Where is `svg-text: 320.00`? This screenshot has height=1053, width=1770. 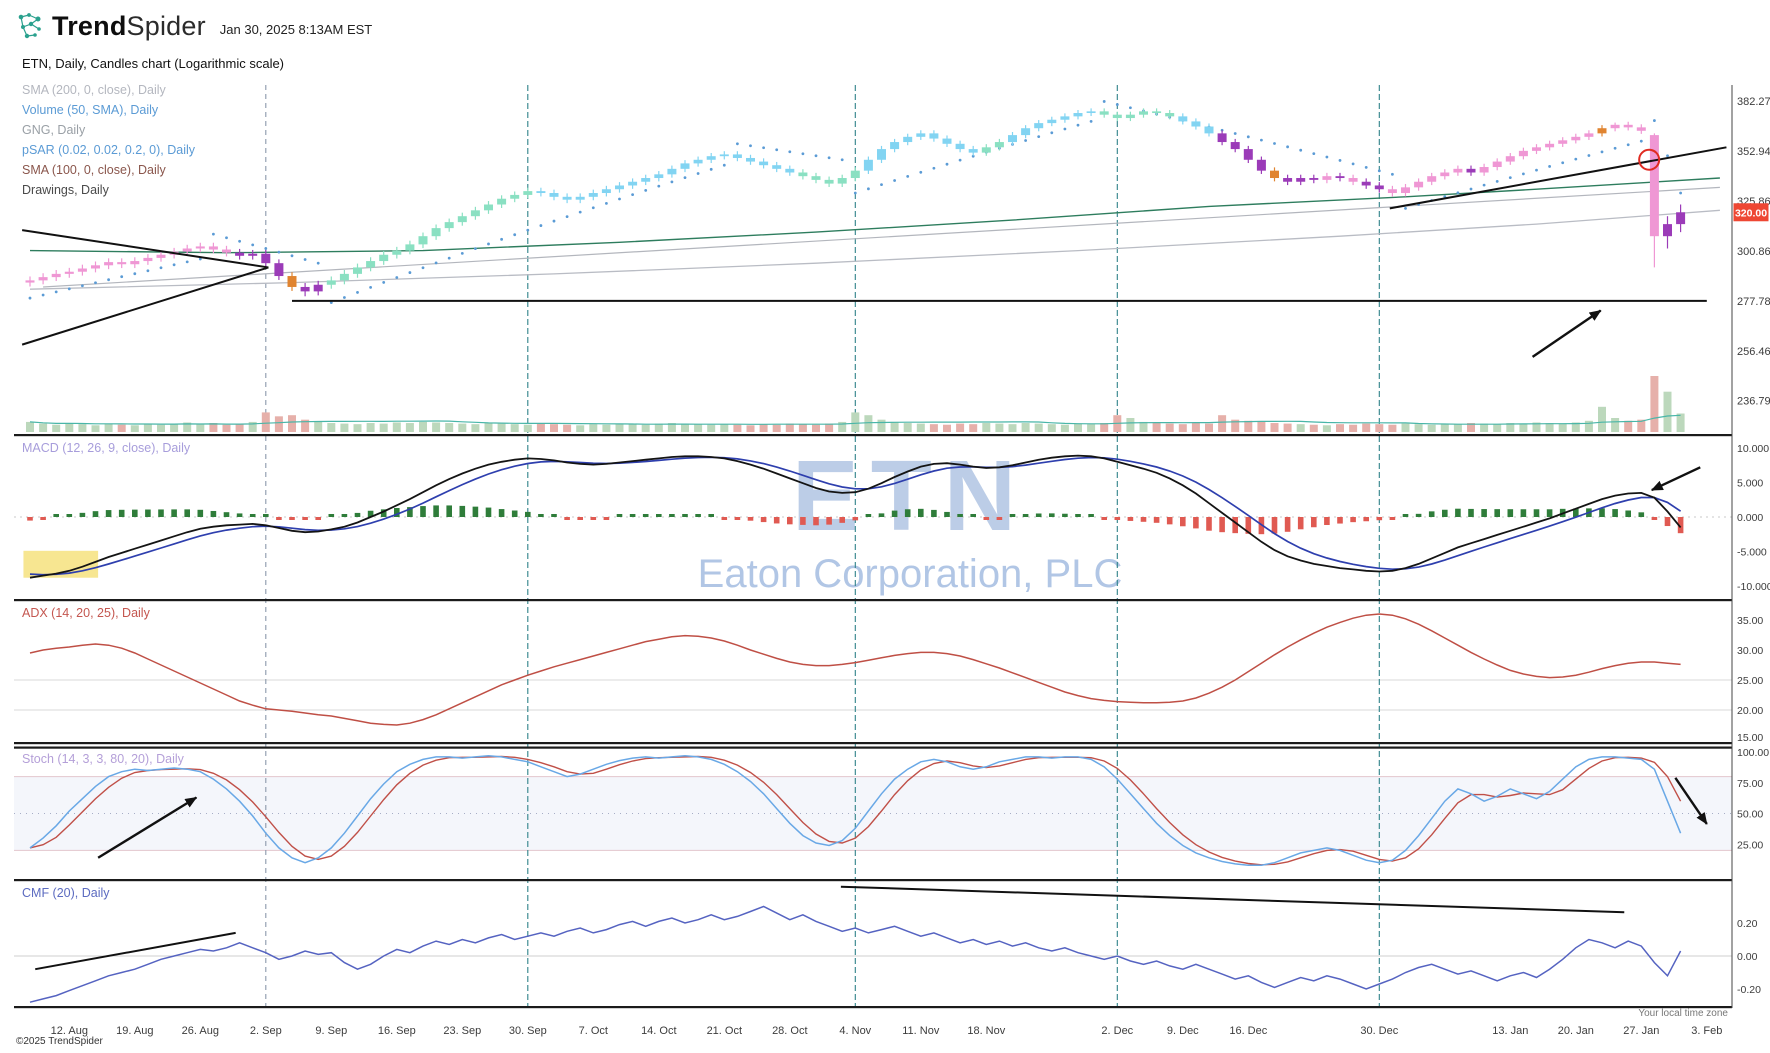
svg-text: 320.00 is located at coordinates (1751, 213).